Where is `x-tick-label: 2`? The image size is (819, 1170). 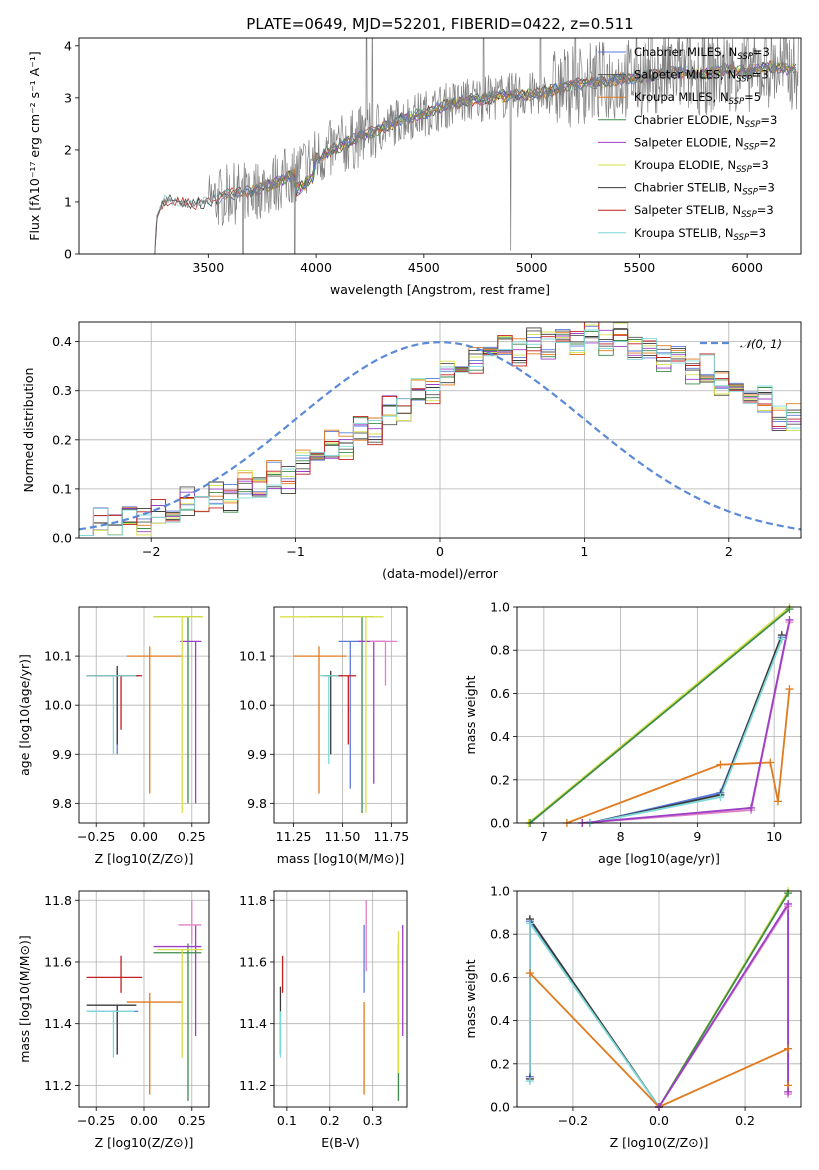
x-tick-label: 2 is located at coordinates (729, 551).